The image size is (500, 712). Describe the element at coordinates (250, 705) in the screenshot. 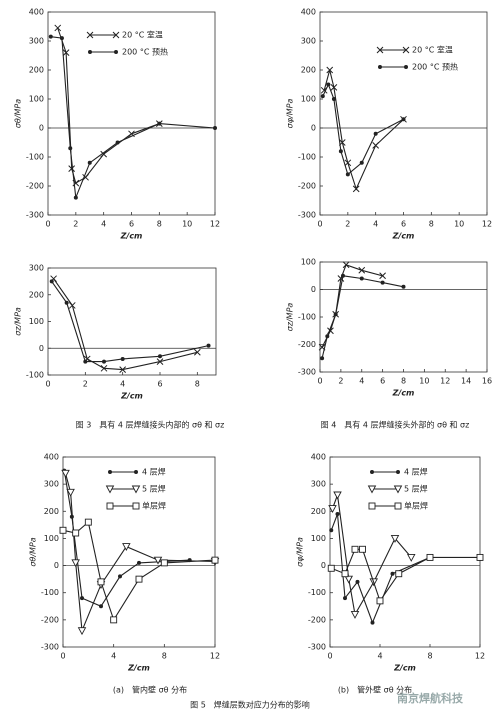

I see `figure-caption: 图 5 焊缝层数对应力分布的影响` at that location.